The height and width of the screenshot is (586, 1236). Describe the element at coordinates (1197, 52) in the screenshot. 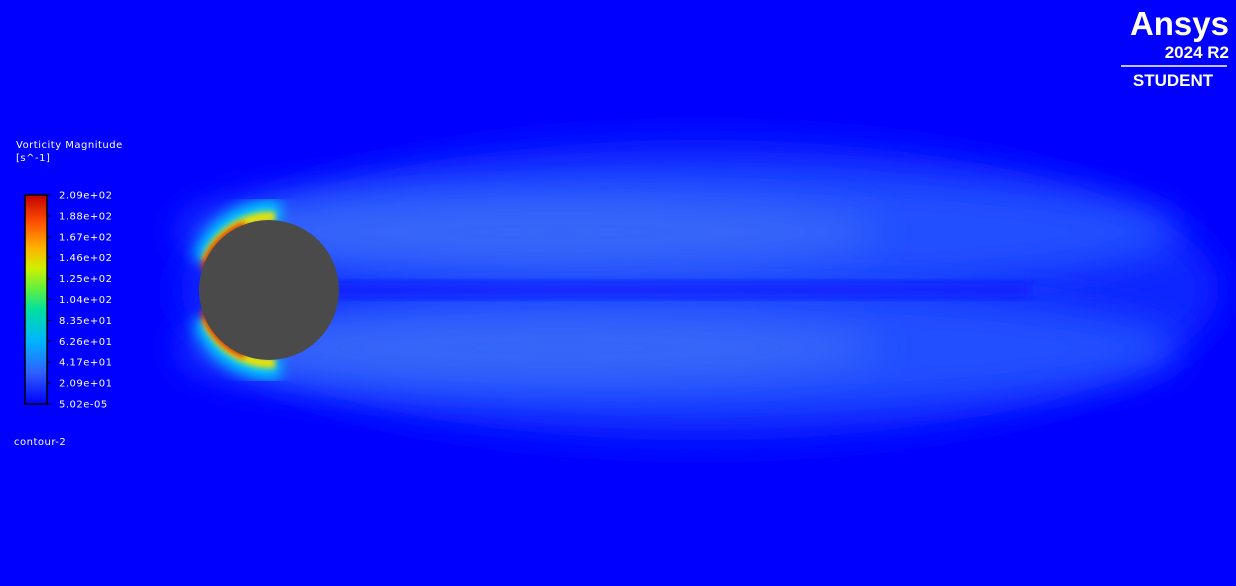

I see `logo-version: 2024 R2` at that location.